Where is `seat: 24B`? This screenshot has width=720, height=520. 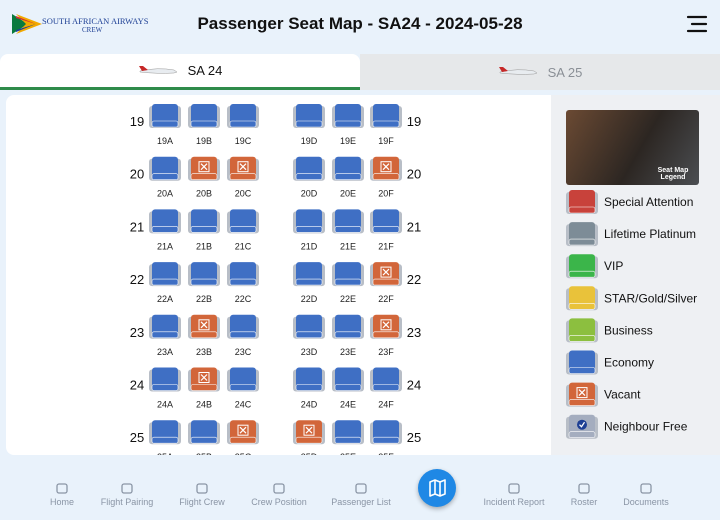
seat: 24B is located at coordinates (204, 388).